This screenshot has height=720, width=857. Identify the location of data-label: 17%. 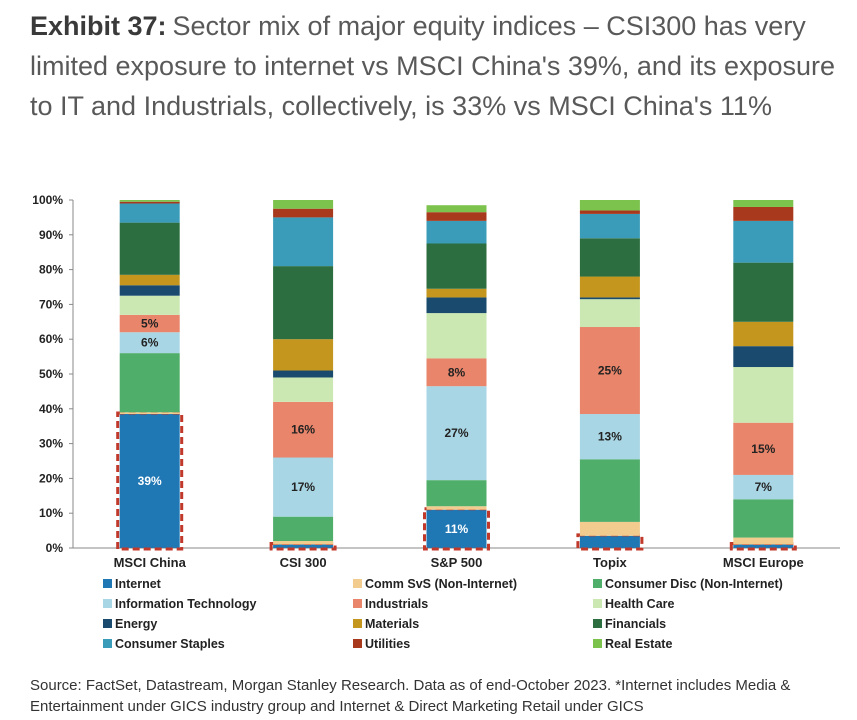
(303, 487).